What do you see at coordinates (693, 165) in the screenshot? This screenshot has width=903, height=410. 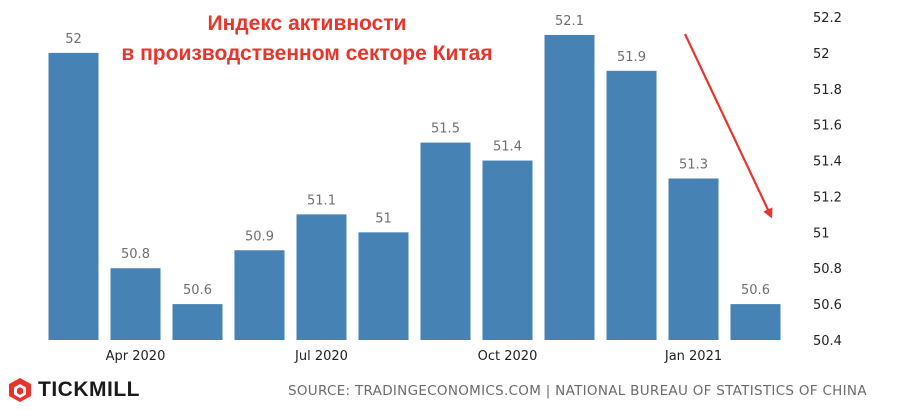 I see `bar-value-label-10: 51.3` at bounding box center [693, 165].